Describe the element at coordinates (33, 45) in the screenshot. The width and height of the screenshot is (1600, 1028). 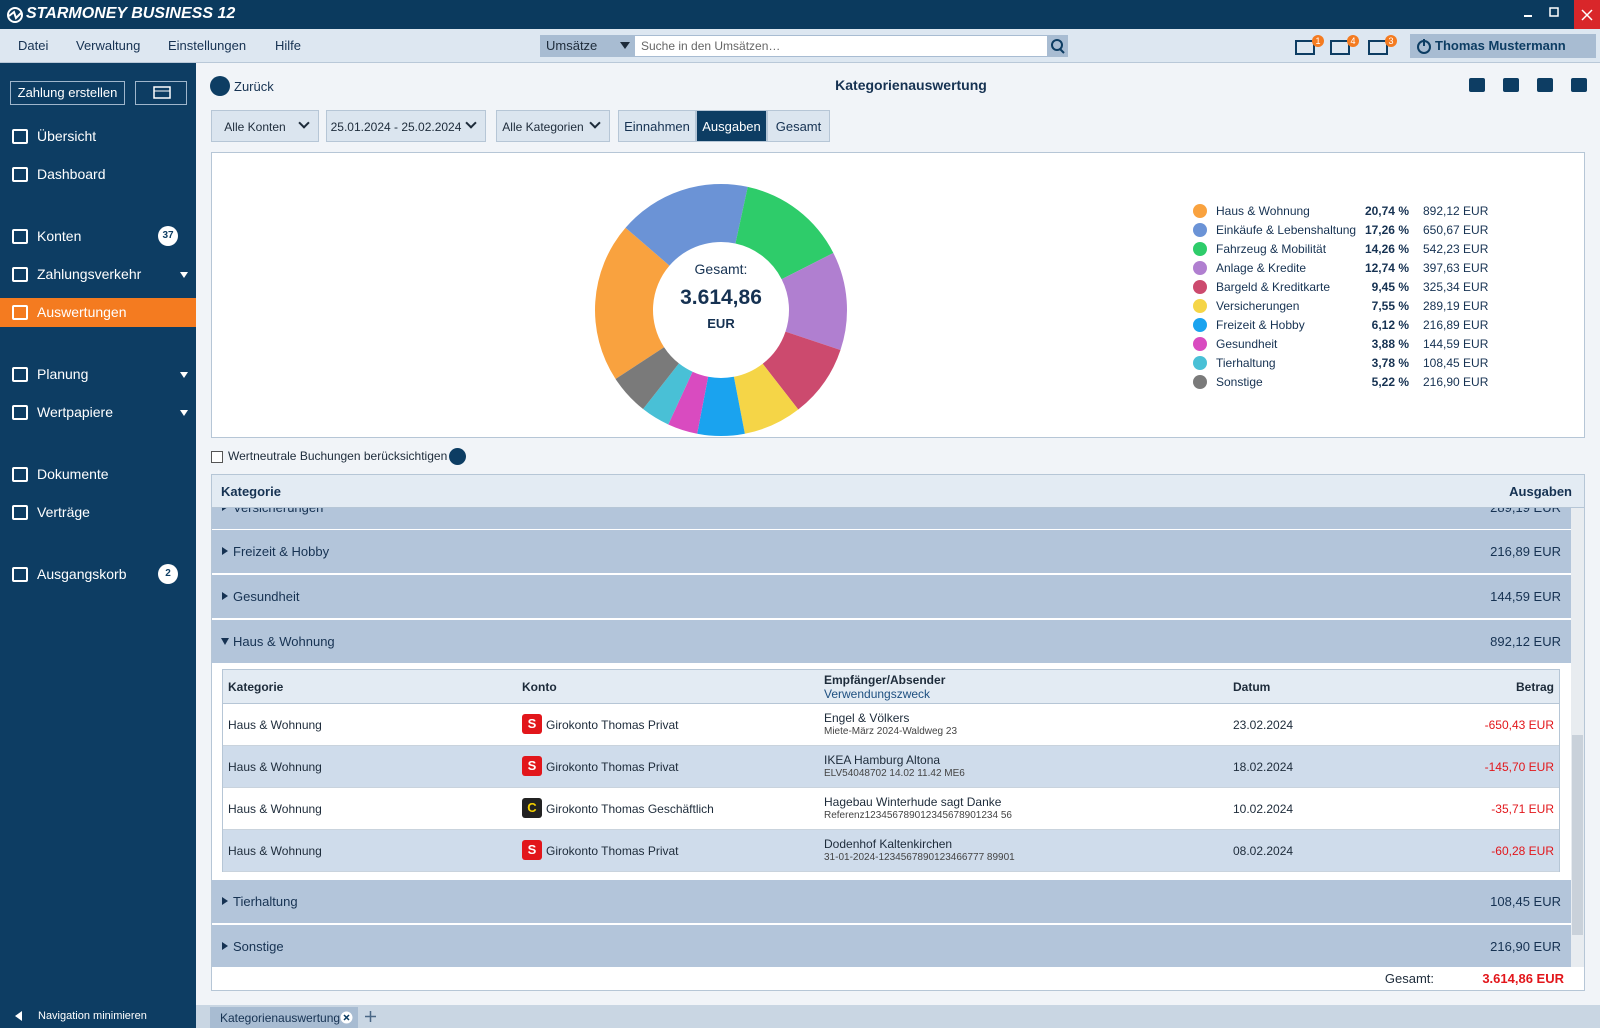
I see `menu-item: Datei` at that location.